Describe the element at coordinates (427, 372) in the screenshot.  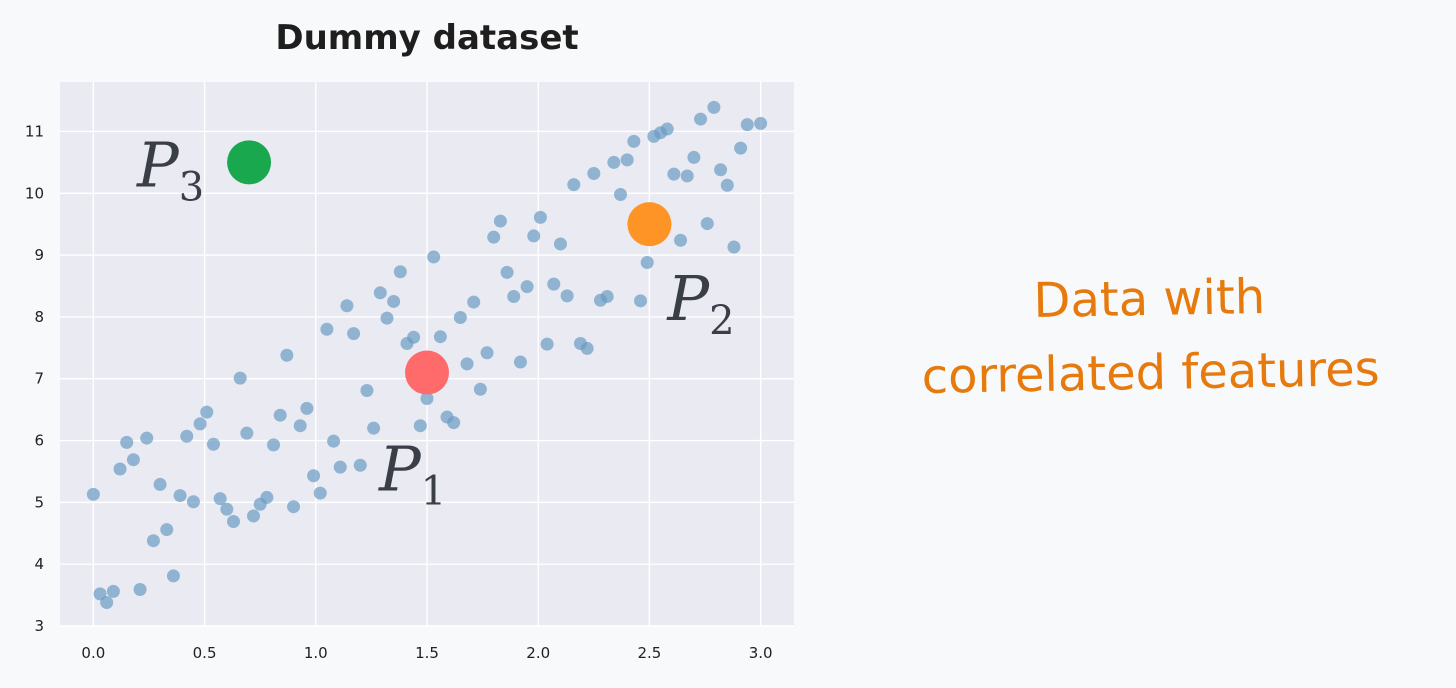
I see `highlight-point-p1` at that location.